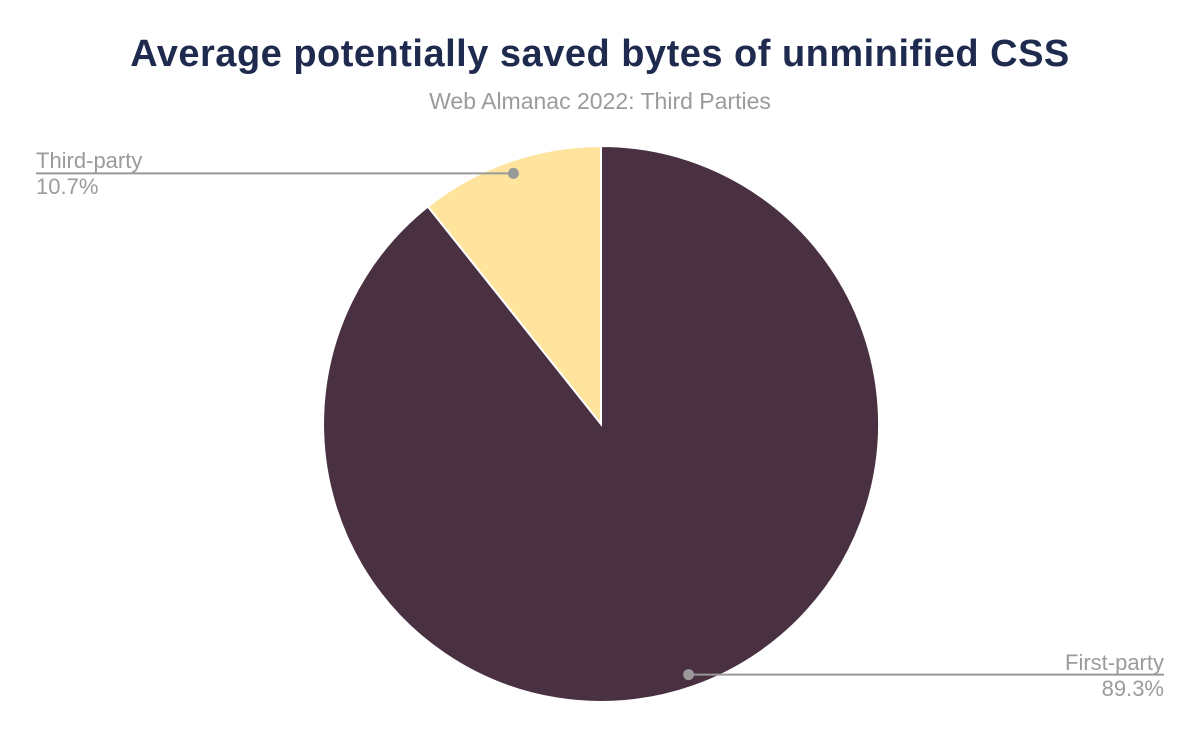  I want to click on chart-subtitle: Web Almanac 2022: Third Parties, so click(600, 101).